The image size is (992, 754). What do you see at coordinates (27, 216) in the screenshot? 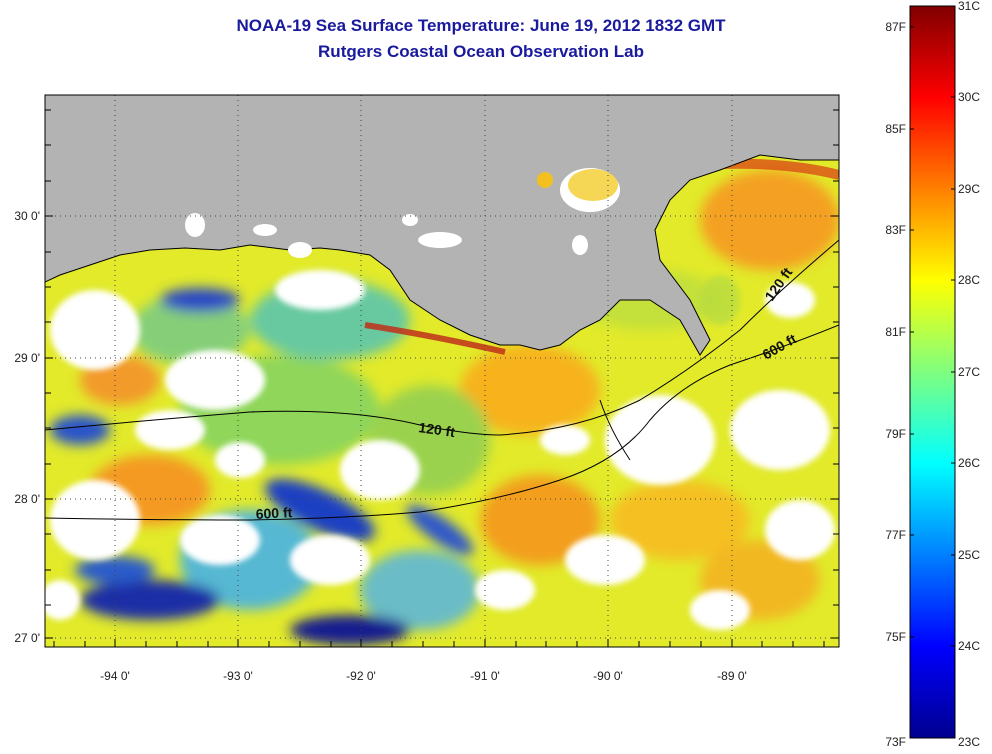
I see `lat-tick-label: 30 0'` at bounding box center [27, 216].